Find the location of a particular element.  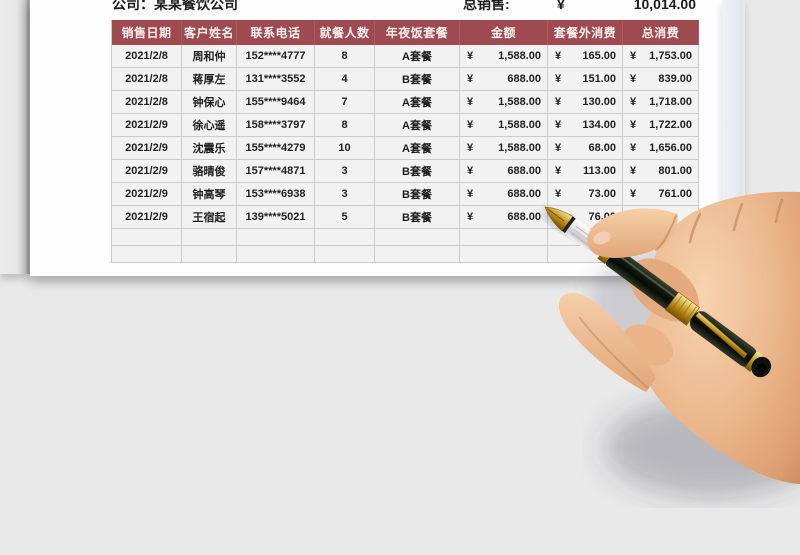

cell-phone: 152****4777 is located at coordinates (276, 56).